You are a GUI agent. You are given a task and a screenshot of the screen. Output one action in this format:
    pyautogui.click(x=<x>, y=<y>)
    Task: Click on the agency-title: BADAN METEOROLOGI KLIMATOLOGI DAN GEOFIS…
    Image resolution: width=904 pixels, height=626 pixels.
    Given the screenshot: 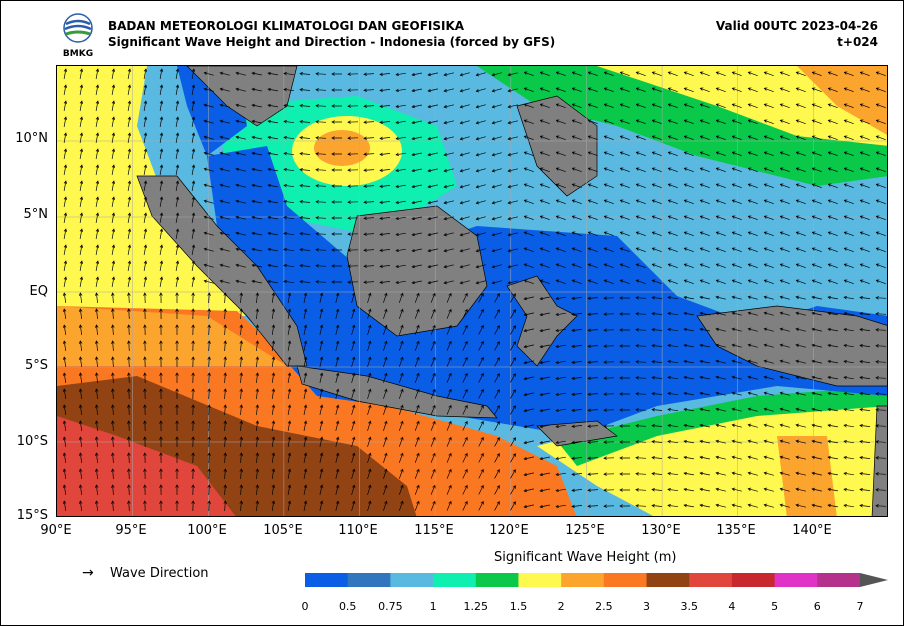 What is the action you would take?
    pyautogui.click(x=286, y=26)
    